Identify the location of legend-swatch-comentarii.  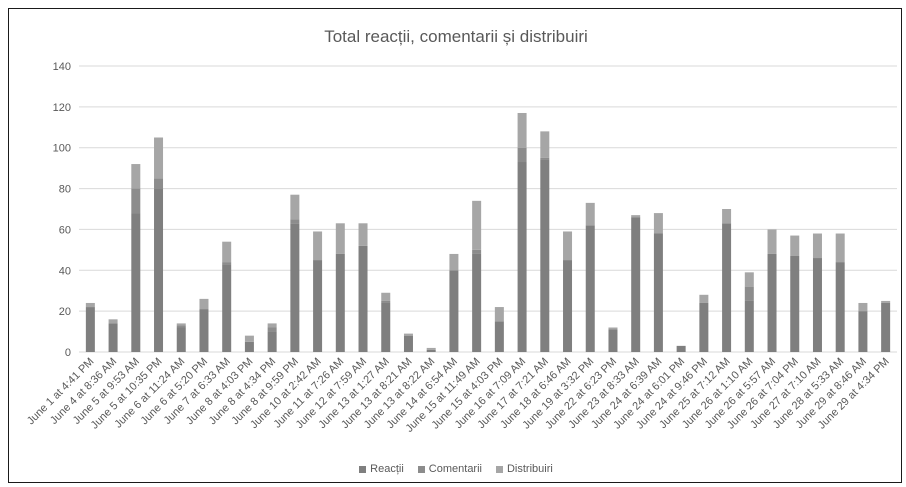
(421, 469).